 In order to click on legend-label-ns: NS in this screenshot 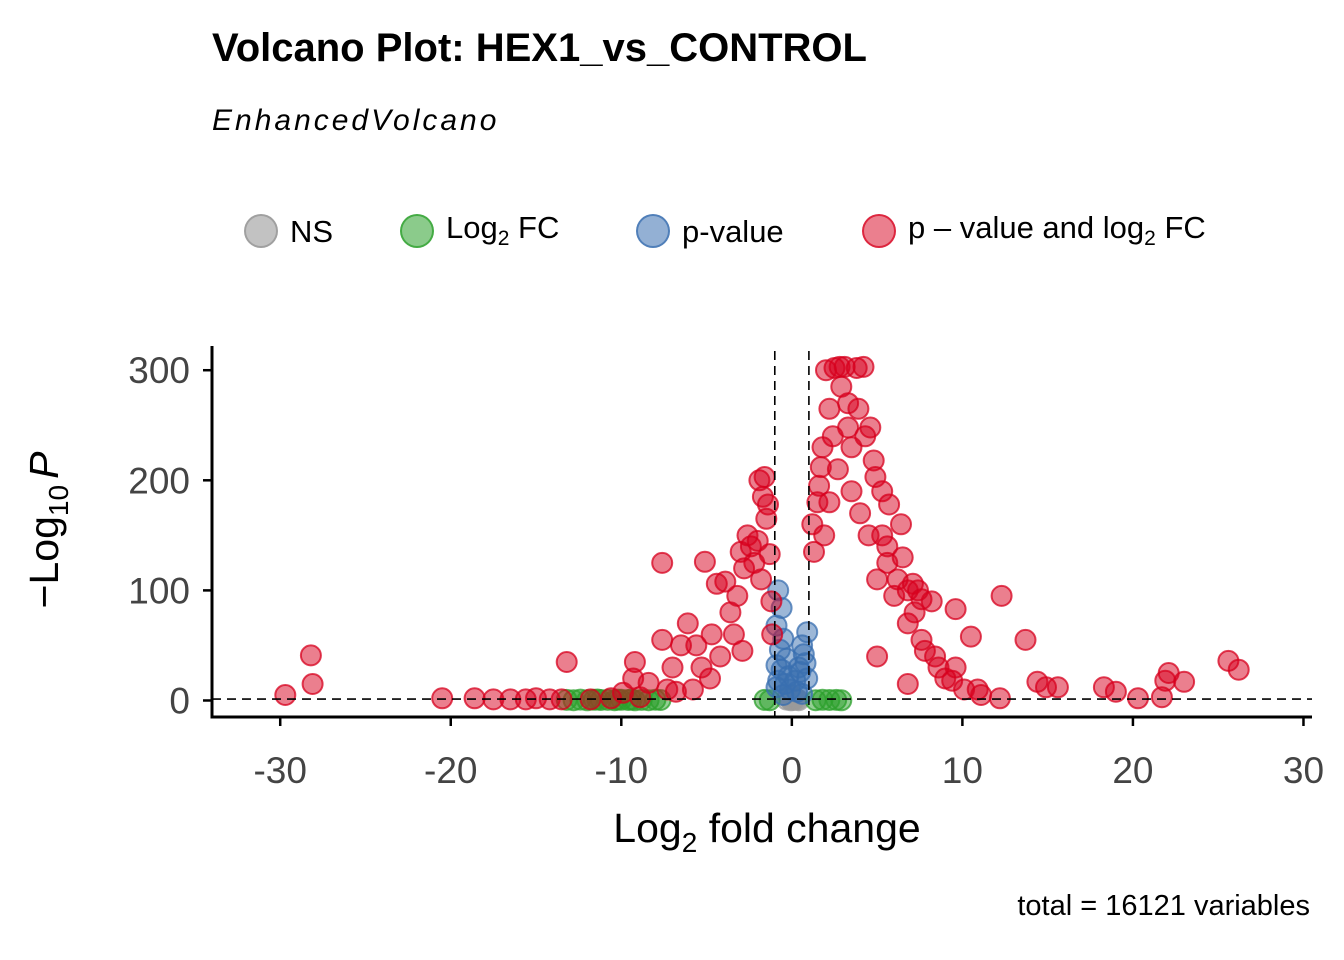, I will do `click(312, 231)`.